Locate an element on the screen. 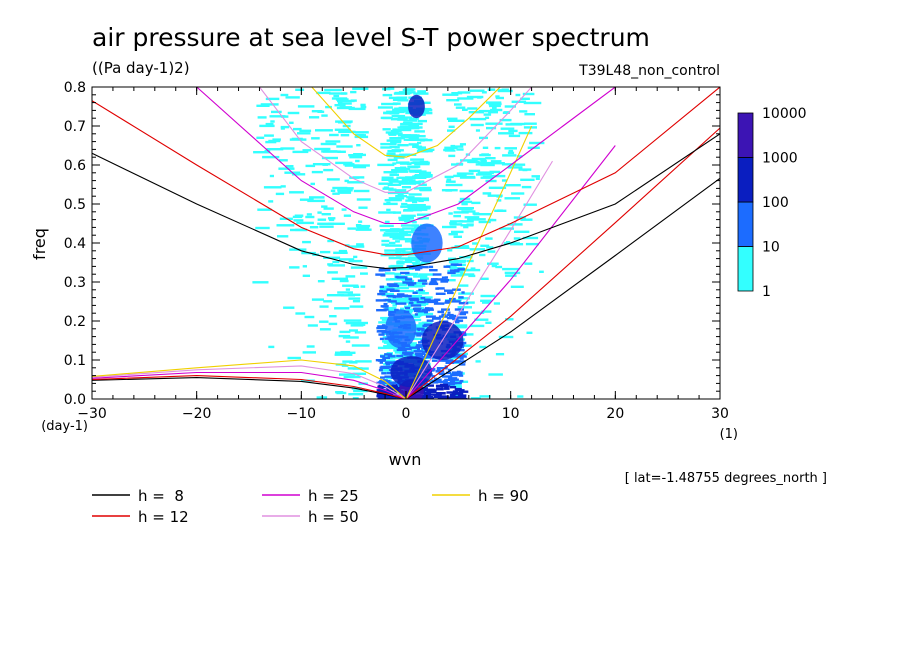 The image size is (904, 654). x-tick-label: 10 is located at coordinates (511, 414).